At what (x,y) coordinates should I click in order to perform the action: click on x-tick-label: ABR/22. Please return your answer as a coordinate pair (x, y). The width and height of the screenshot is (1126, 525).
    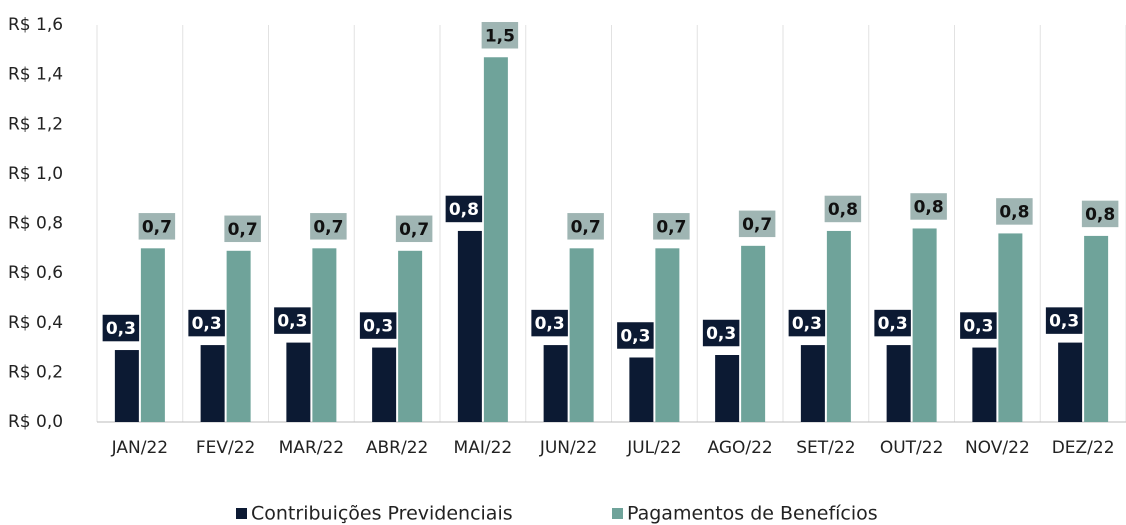
    Looking at the image, I should click on (397, 448).